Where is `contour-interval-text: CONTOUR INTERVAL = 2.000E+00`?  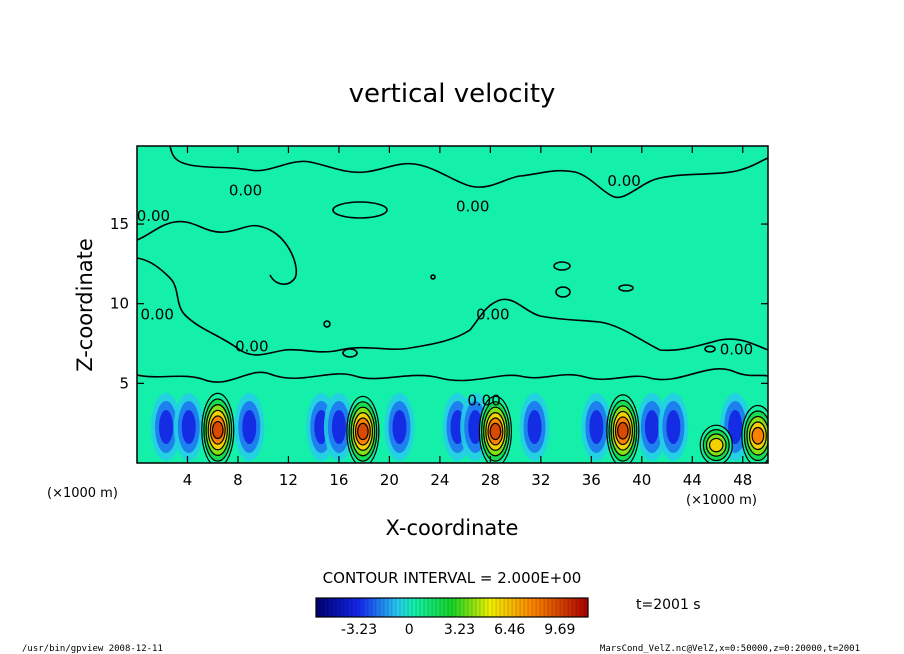 contour-interval-text: CONTOUR INTERVAL = 2.000E+00 is located at coordinates (452, 578).